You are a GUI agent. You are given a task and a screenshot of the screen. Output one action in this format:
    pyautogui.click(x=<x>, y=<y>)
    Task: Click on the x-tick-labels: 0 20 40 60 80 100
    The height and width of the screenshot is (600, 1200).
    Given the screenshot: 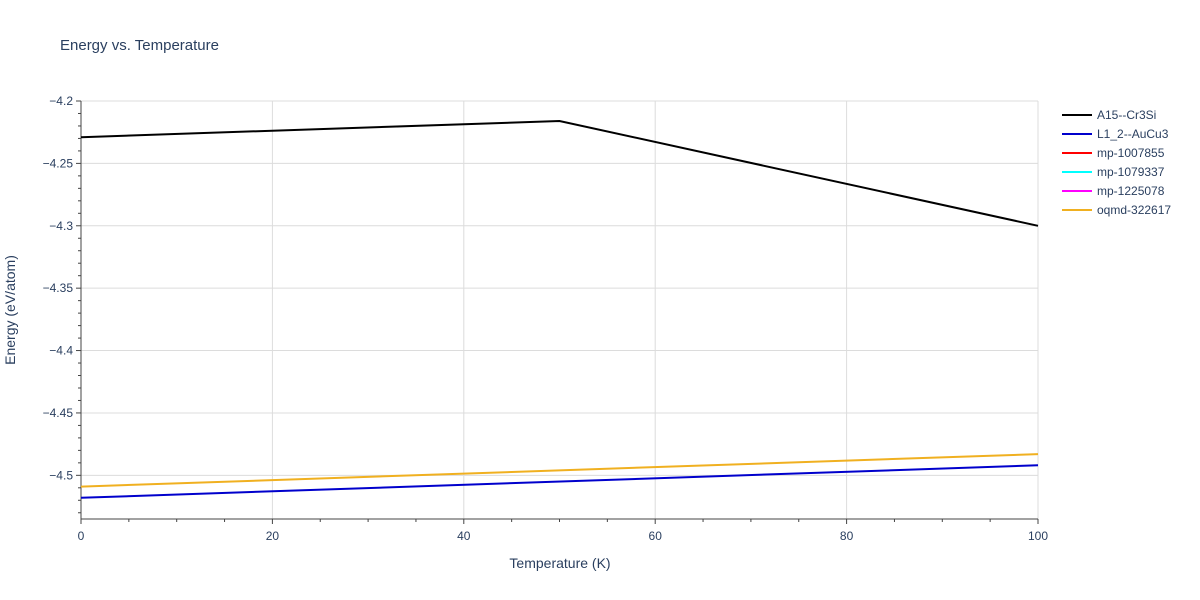 What is the action you would take?
    pyautogui.click(x=563, y=536)
    